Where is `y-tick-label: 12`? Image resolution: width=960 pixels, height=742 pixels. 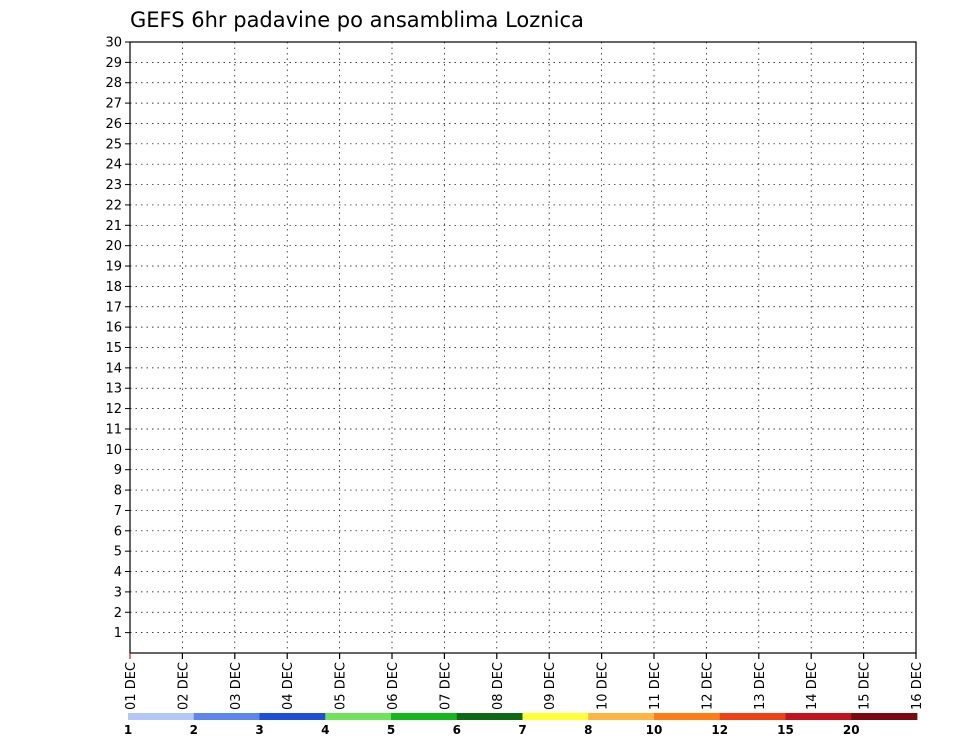
y-tick-label: 12 is located at coordinates (113, 409).